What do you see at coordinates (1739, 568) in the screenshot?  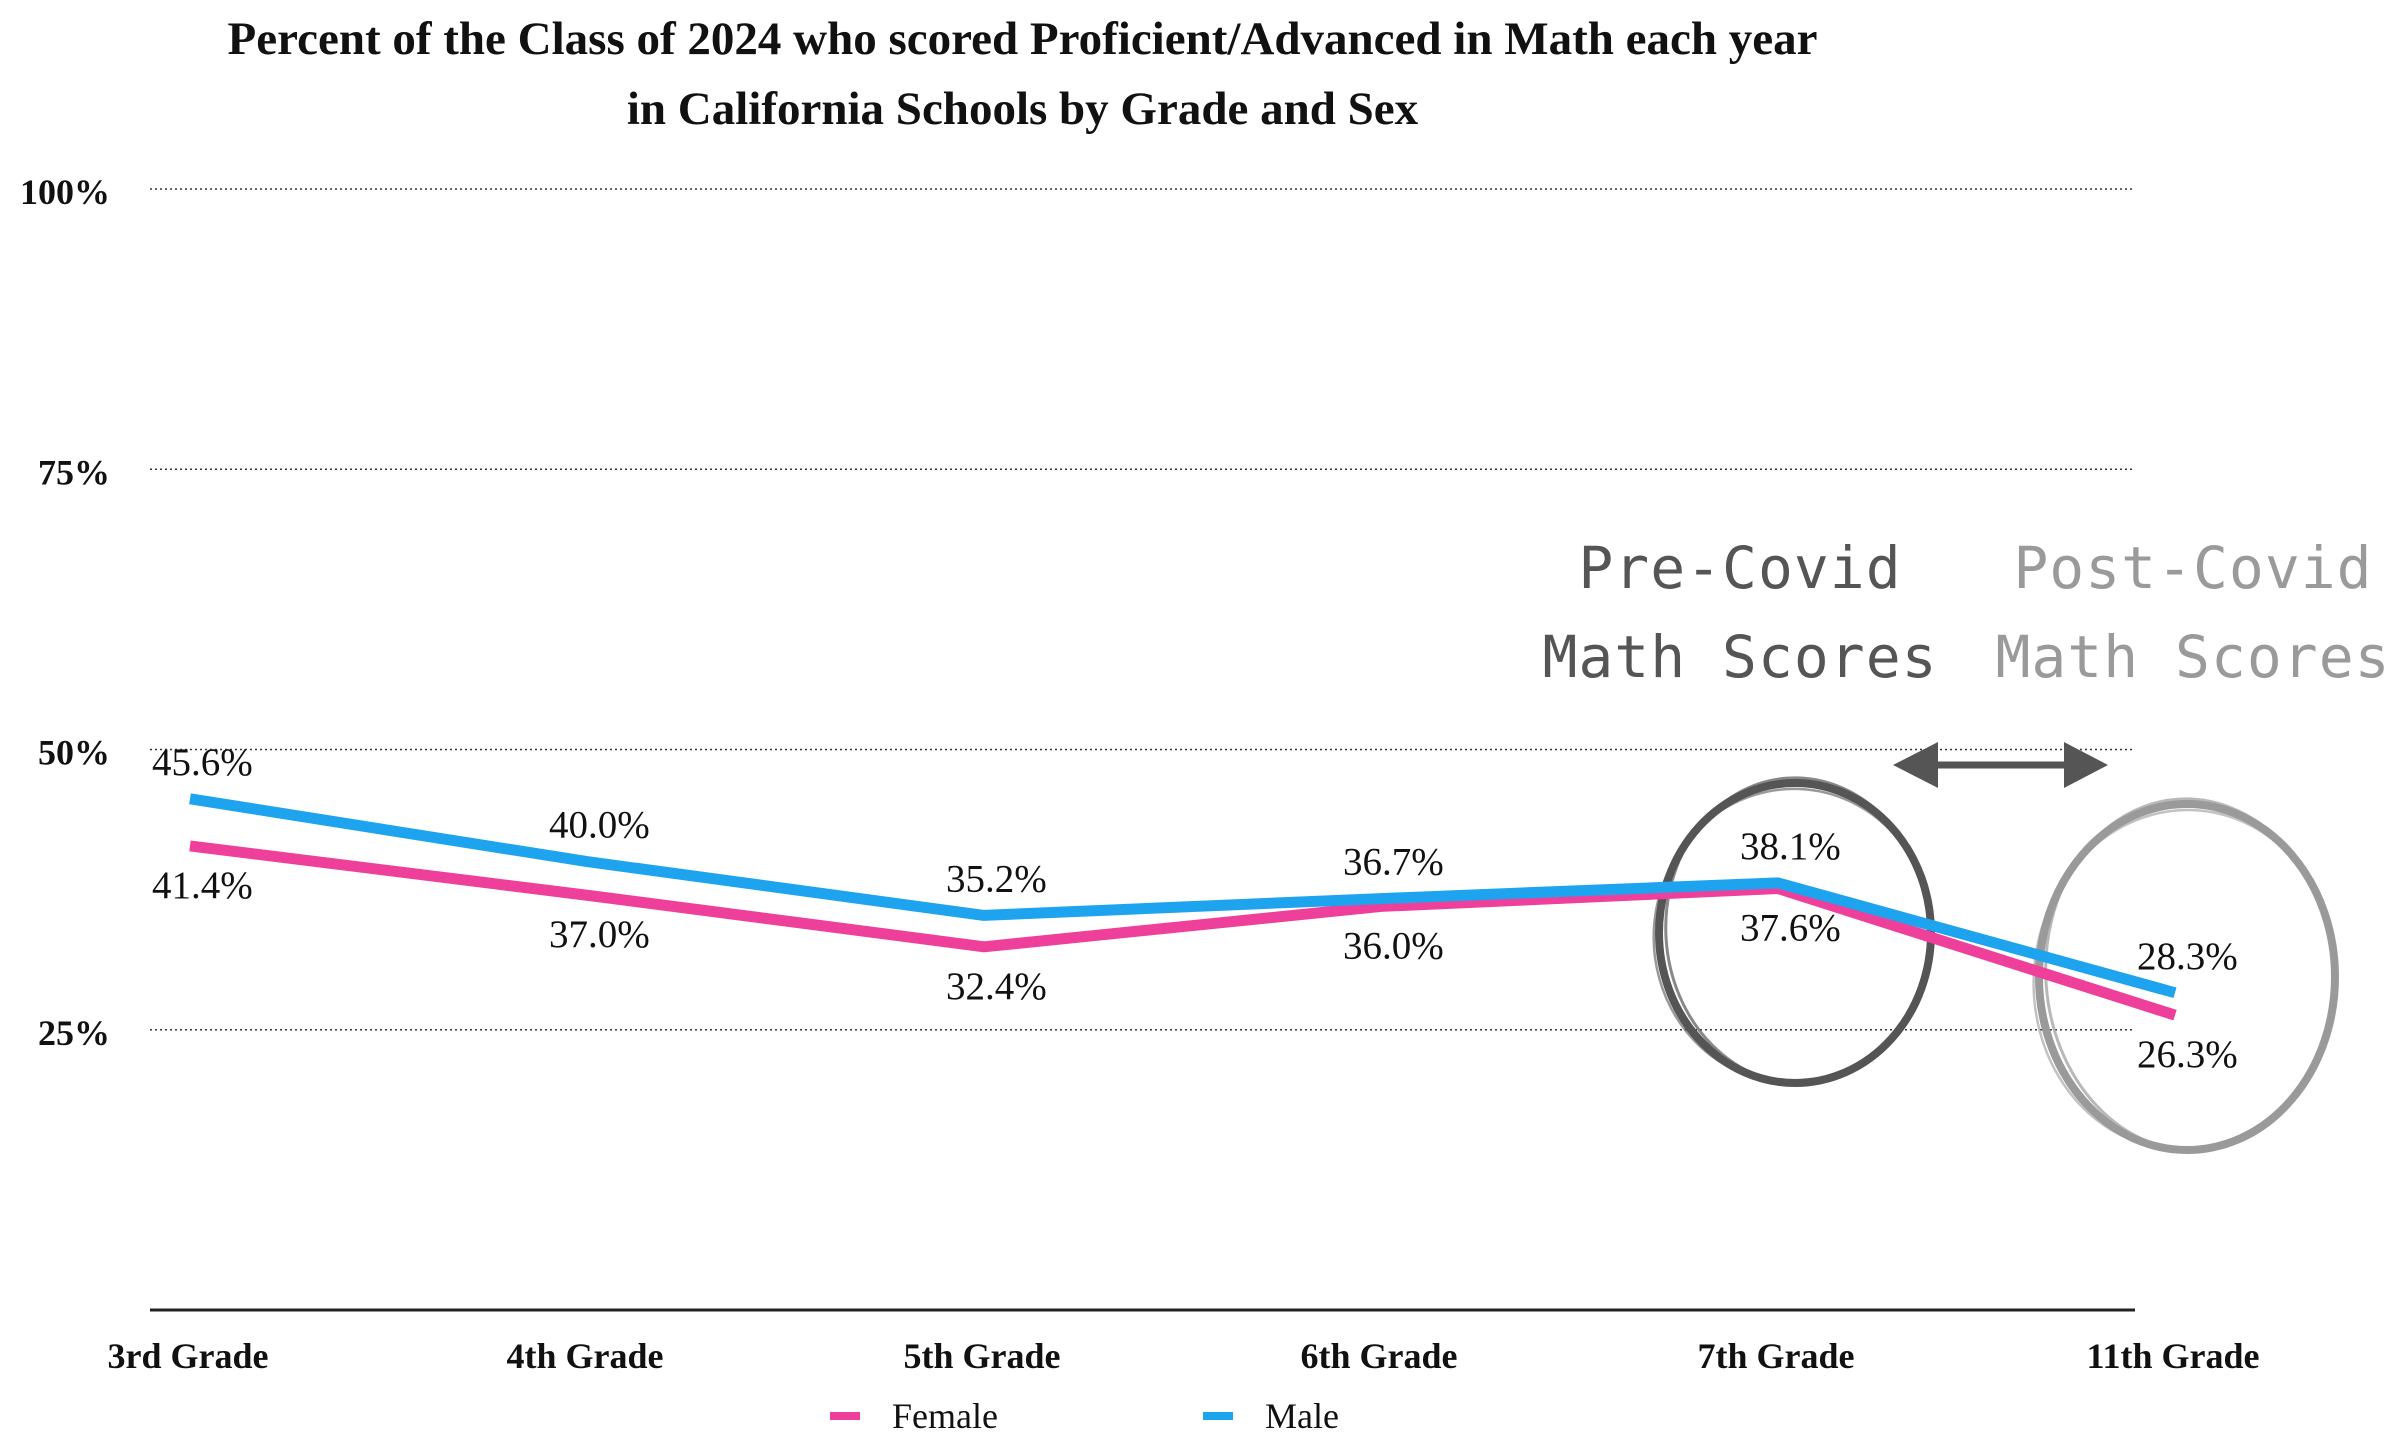 I see `pre-covid-label-line-1: Pre-Covid` at bounding box center [1739, 568].